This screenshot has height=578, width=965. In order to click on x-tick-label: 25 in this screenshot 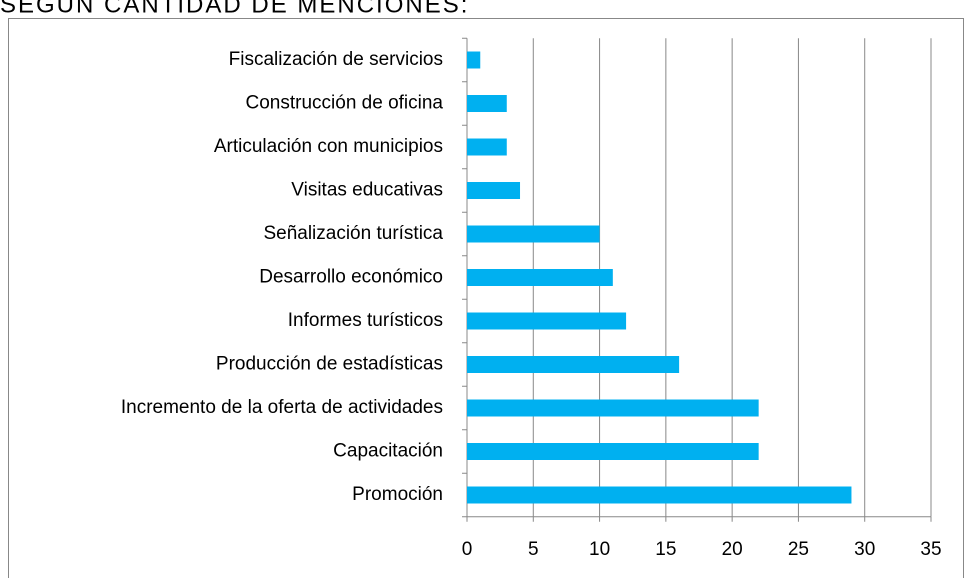, I will do `click(798, 549)`.